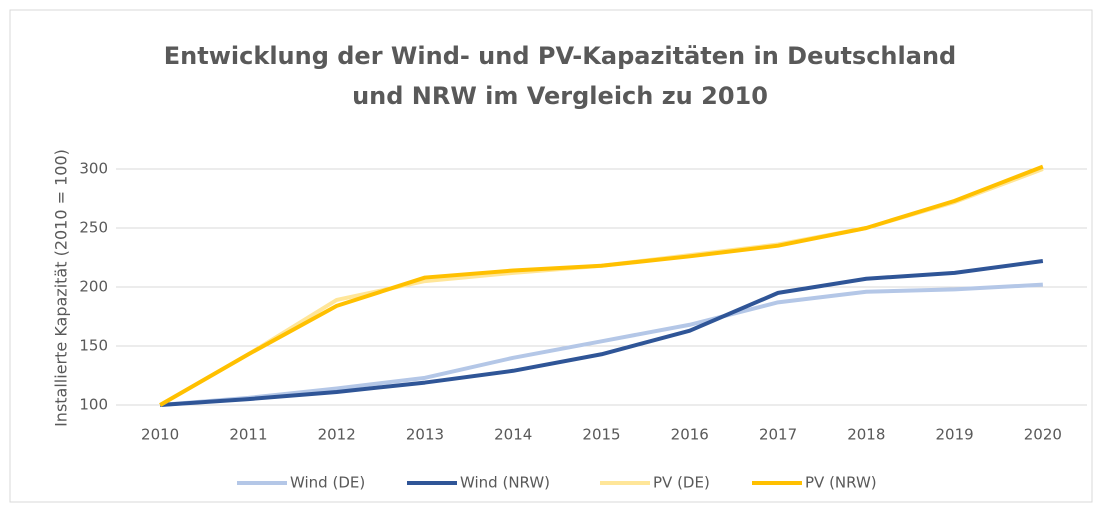 This screenshot has height=516, width=1102. I want to click on x-tick-label: 2019, so click(954, 435).